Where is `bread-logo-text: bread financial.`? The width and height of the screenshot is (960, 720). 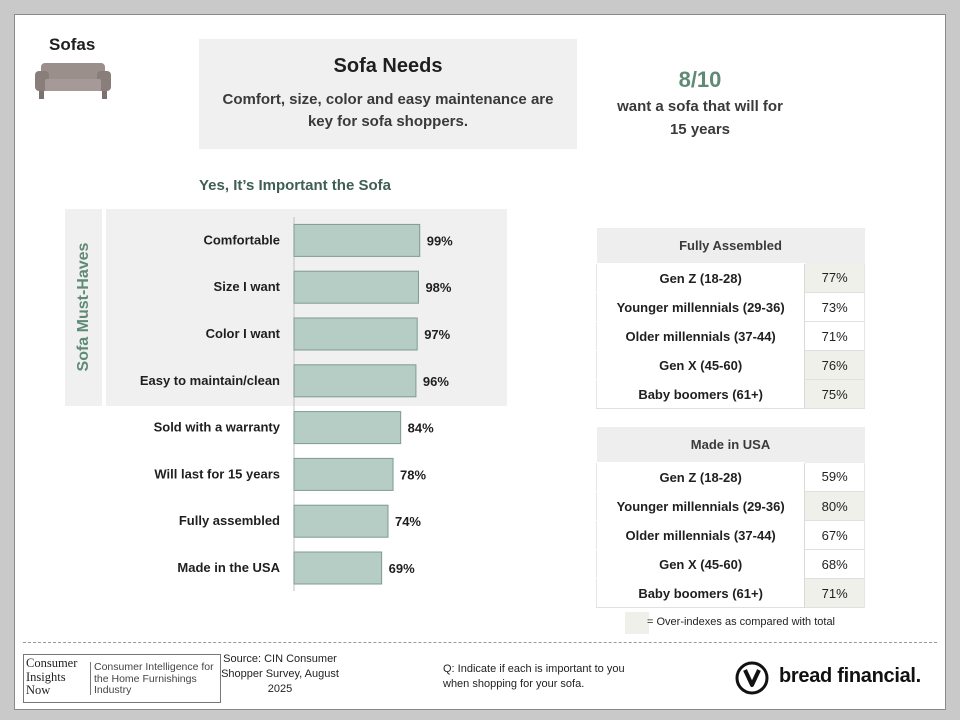
bread-logo-text: bread financial. is located at coordinates (850, 676).